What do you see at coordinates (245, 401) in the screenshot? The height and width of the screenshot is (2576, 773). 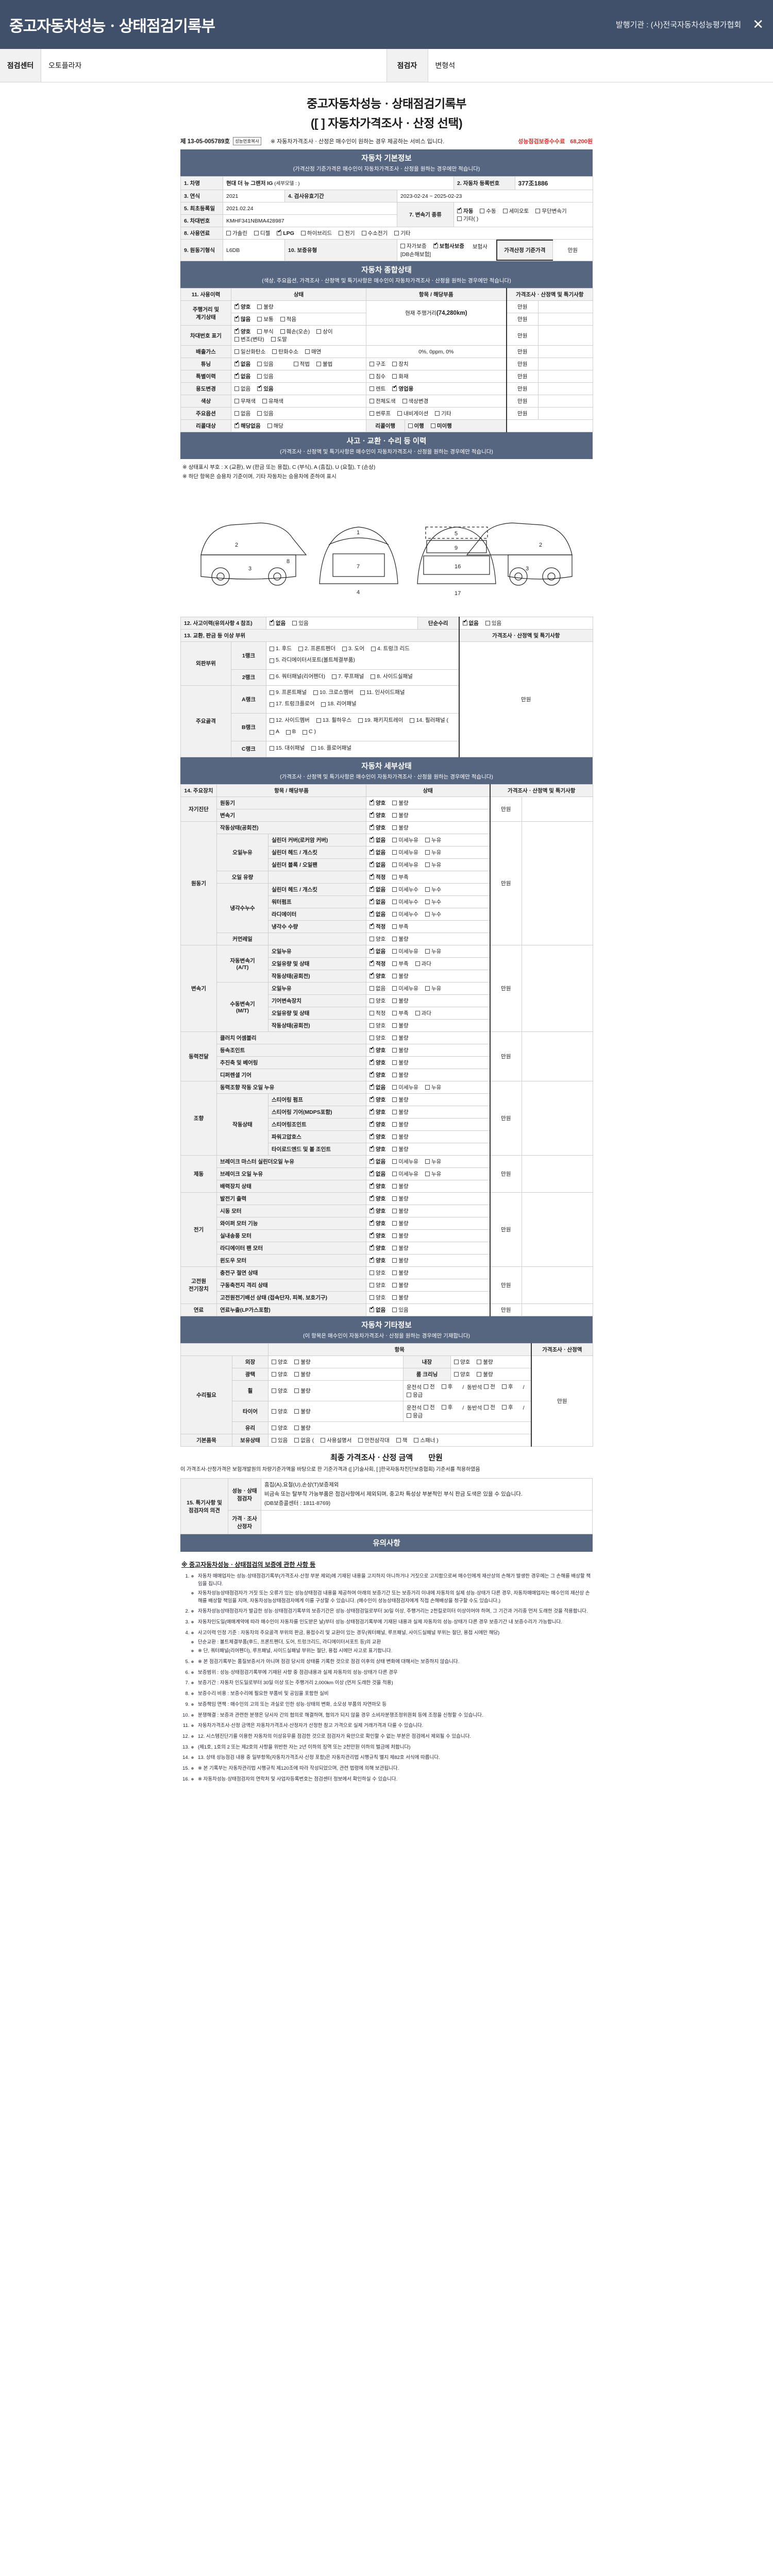 I see `state-option: 무채색` at bounding box center [245, 401].